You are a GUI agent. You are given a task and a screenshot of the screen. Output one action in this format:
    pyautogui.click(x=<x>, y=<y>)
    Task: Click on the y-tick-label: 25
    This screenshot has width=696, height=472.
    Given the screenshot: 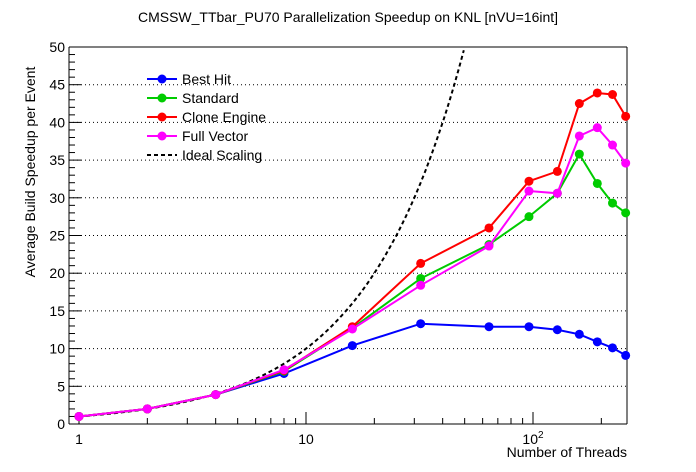 What is the action you would take?
    pyautogui.click(x=57, y=236)
    